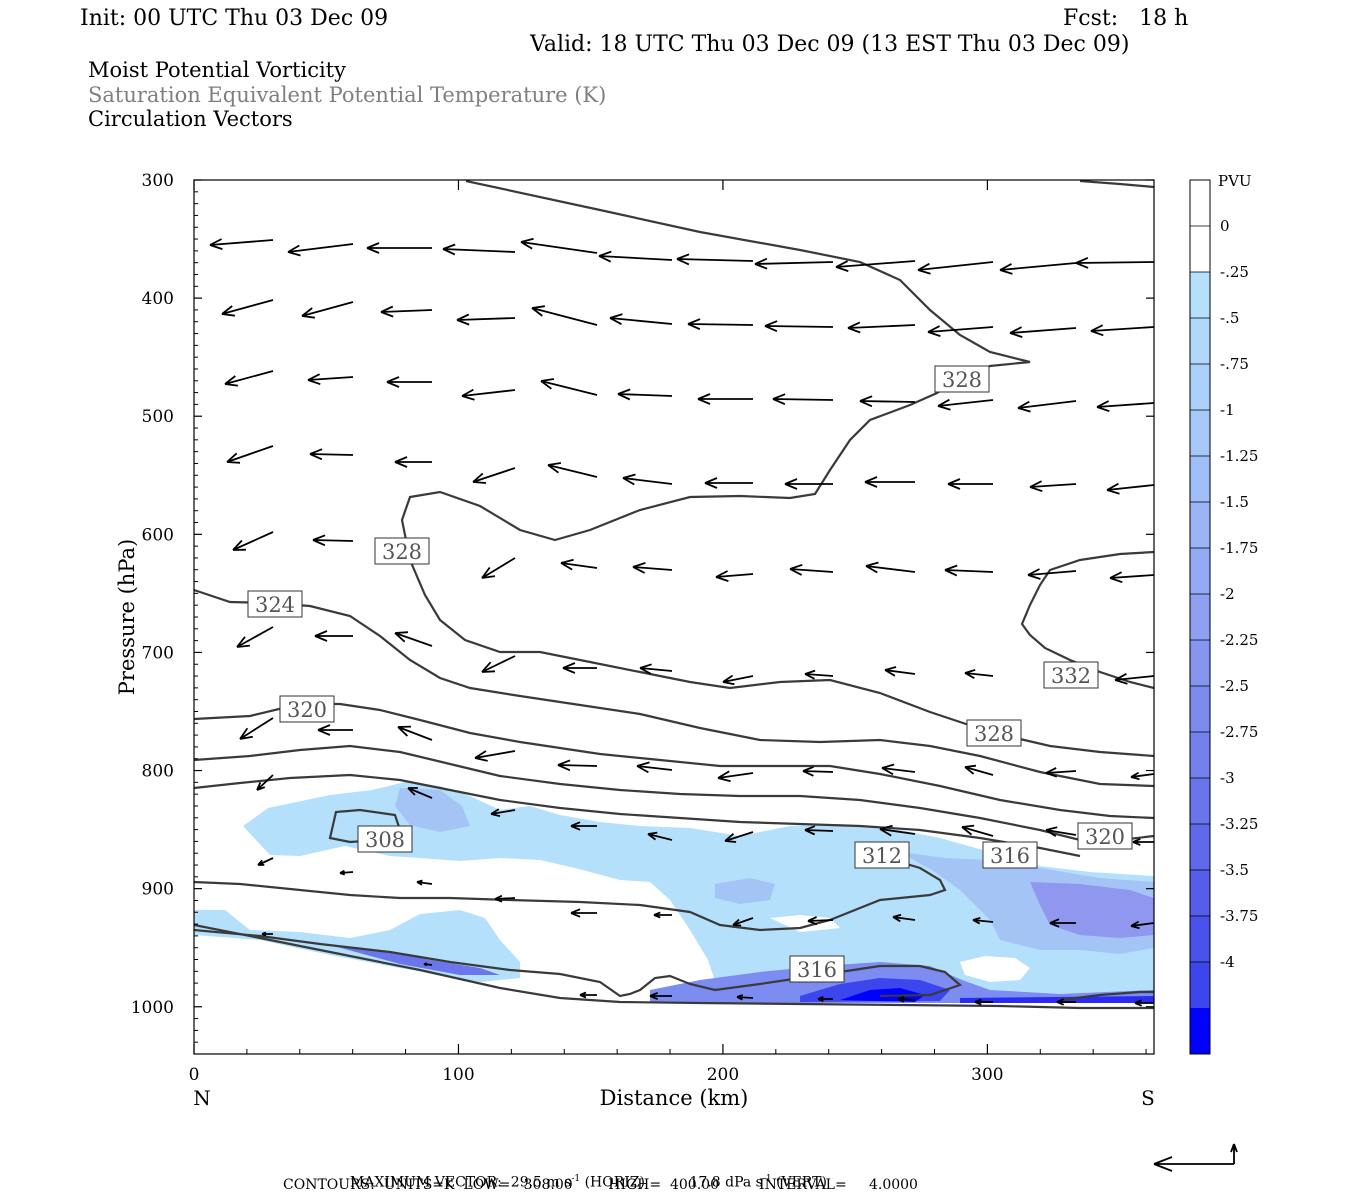 The width and height of the screenshot is (1350, 1200). Describe the element at coordinates (1239, 916) in the screenshot. I see `colorbar-label: -3.75` at that location.